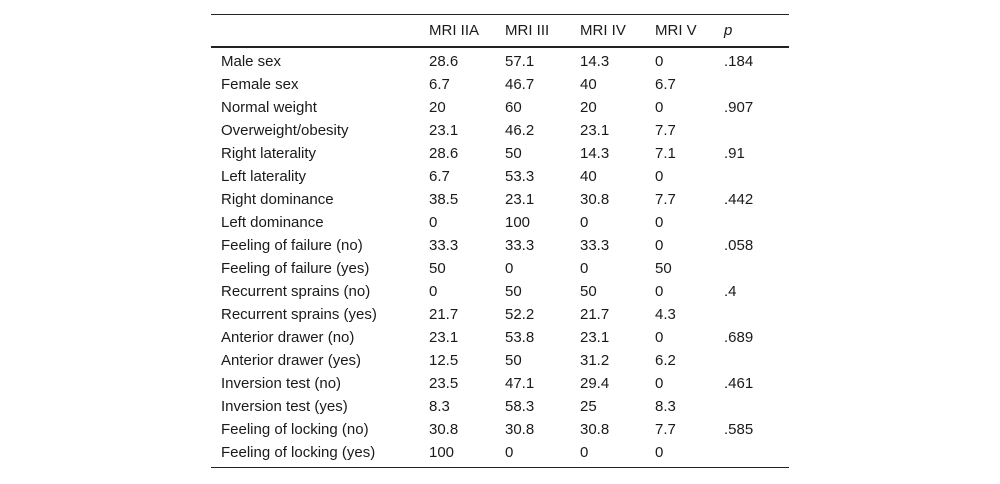  What do you see at coordinates (739, 383) in the screenshot?
I see `cell-p-value: .461` at bounding box center [739, 383].